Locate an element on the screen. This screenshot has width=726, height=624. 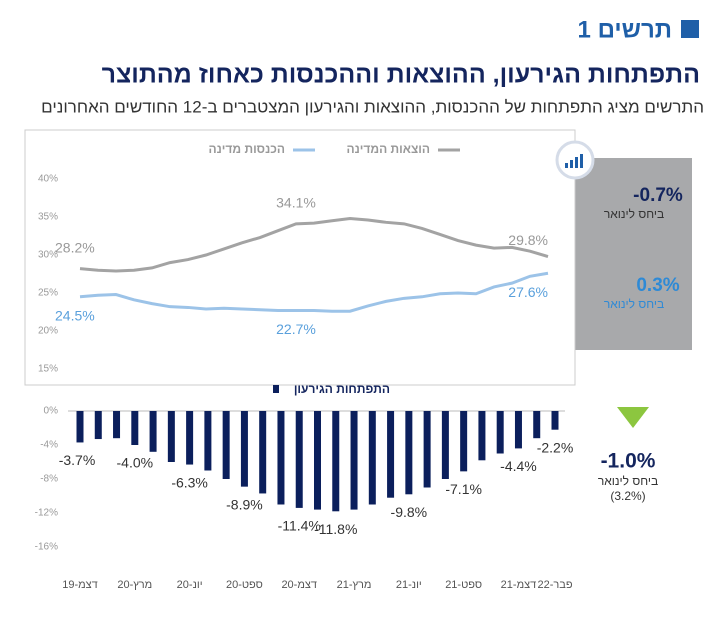
value-label: -9.8% is located at coordinates (409, 512).